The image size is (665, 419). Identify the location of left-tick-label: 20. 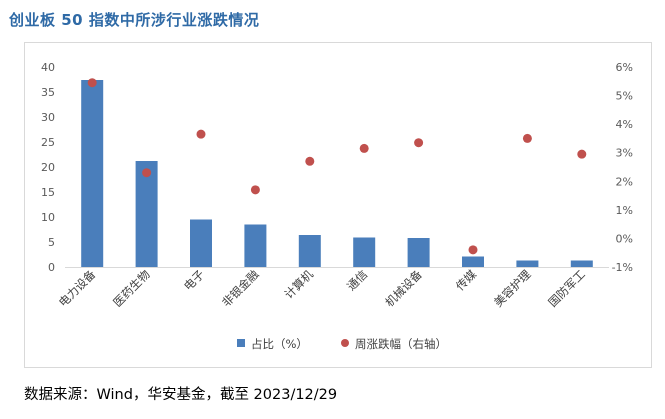
(48, 167).